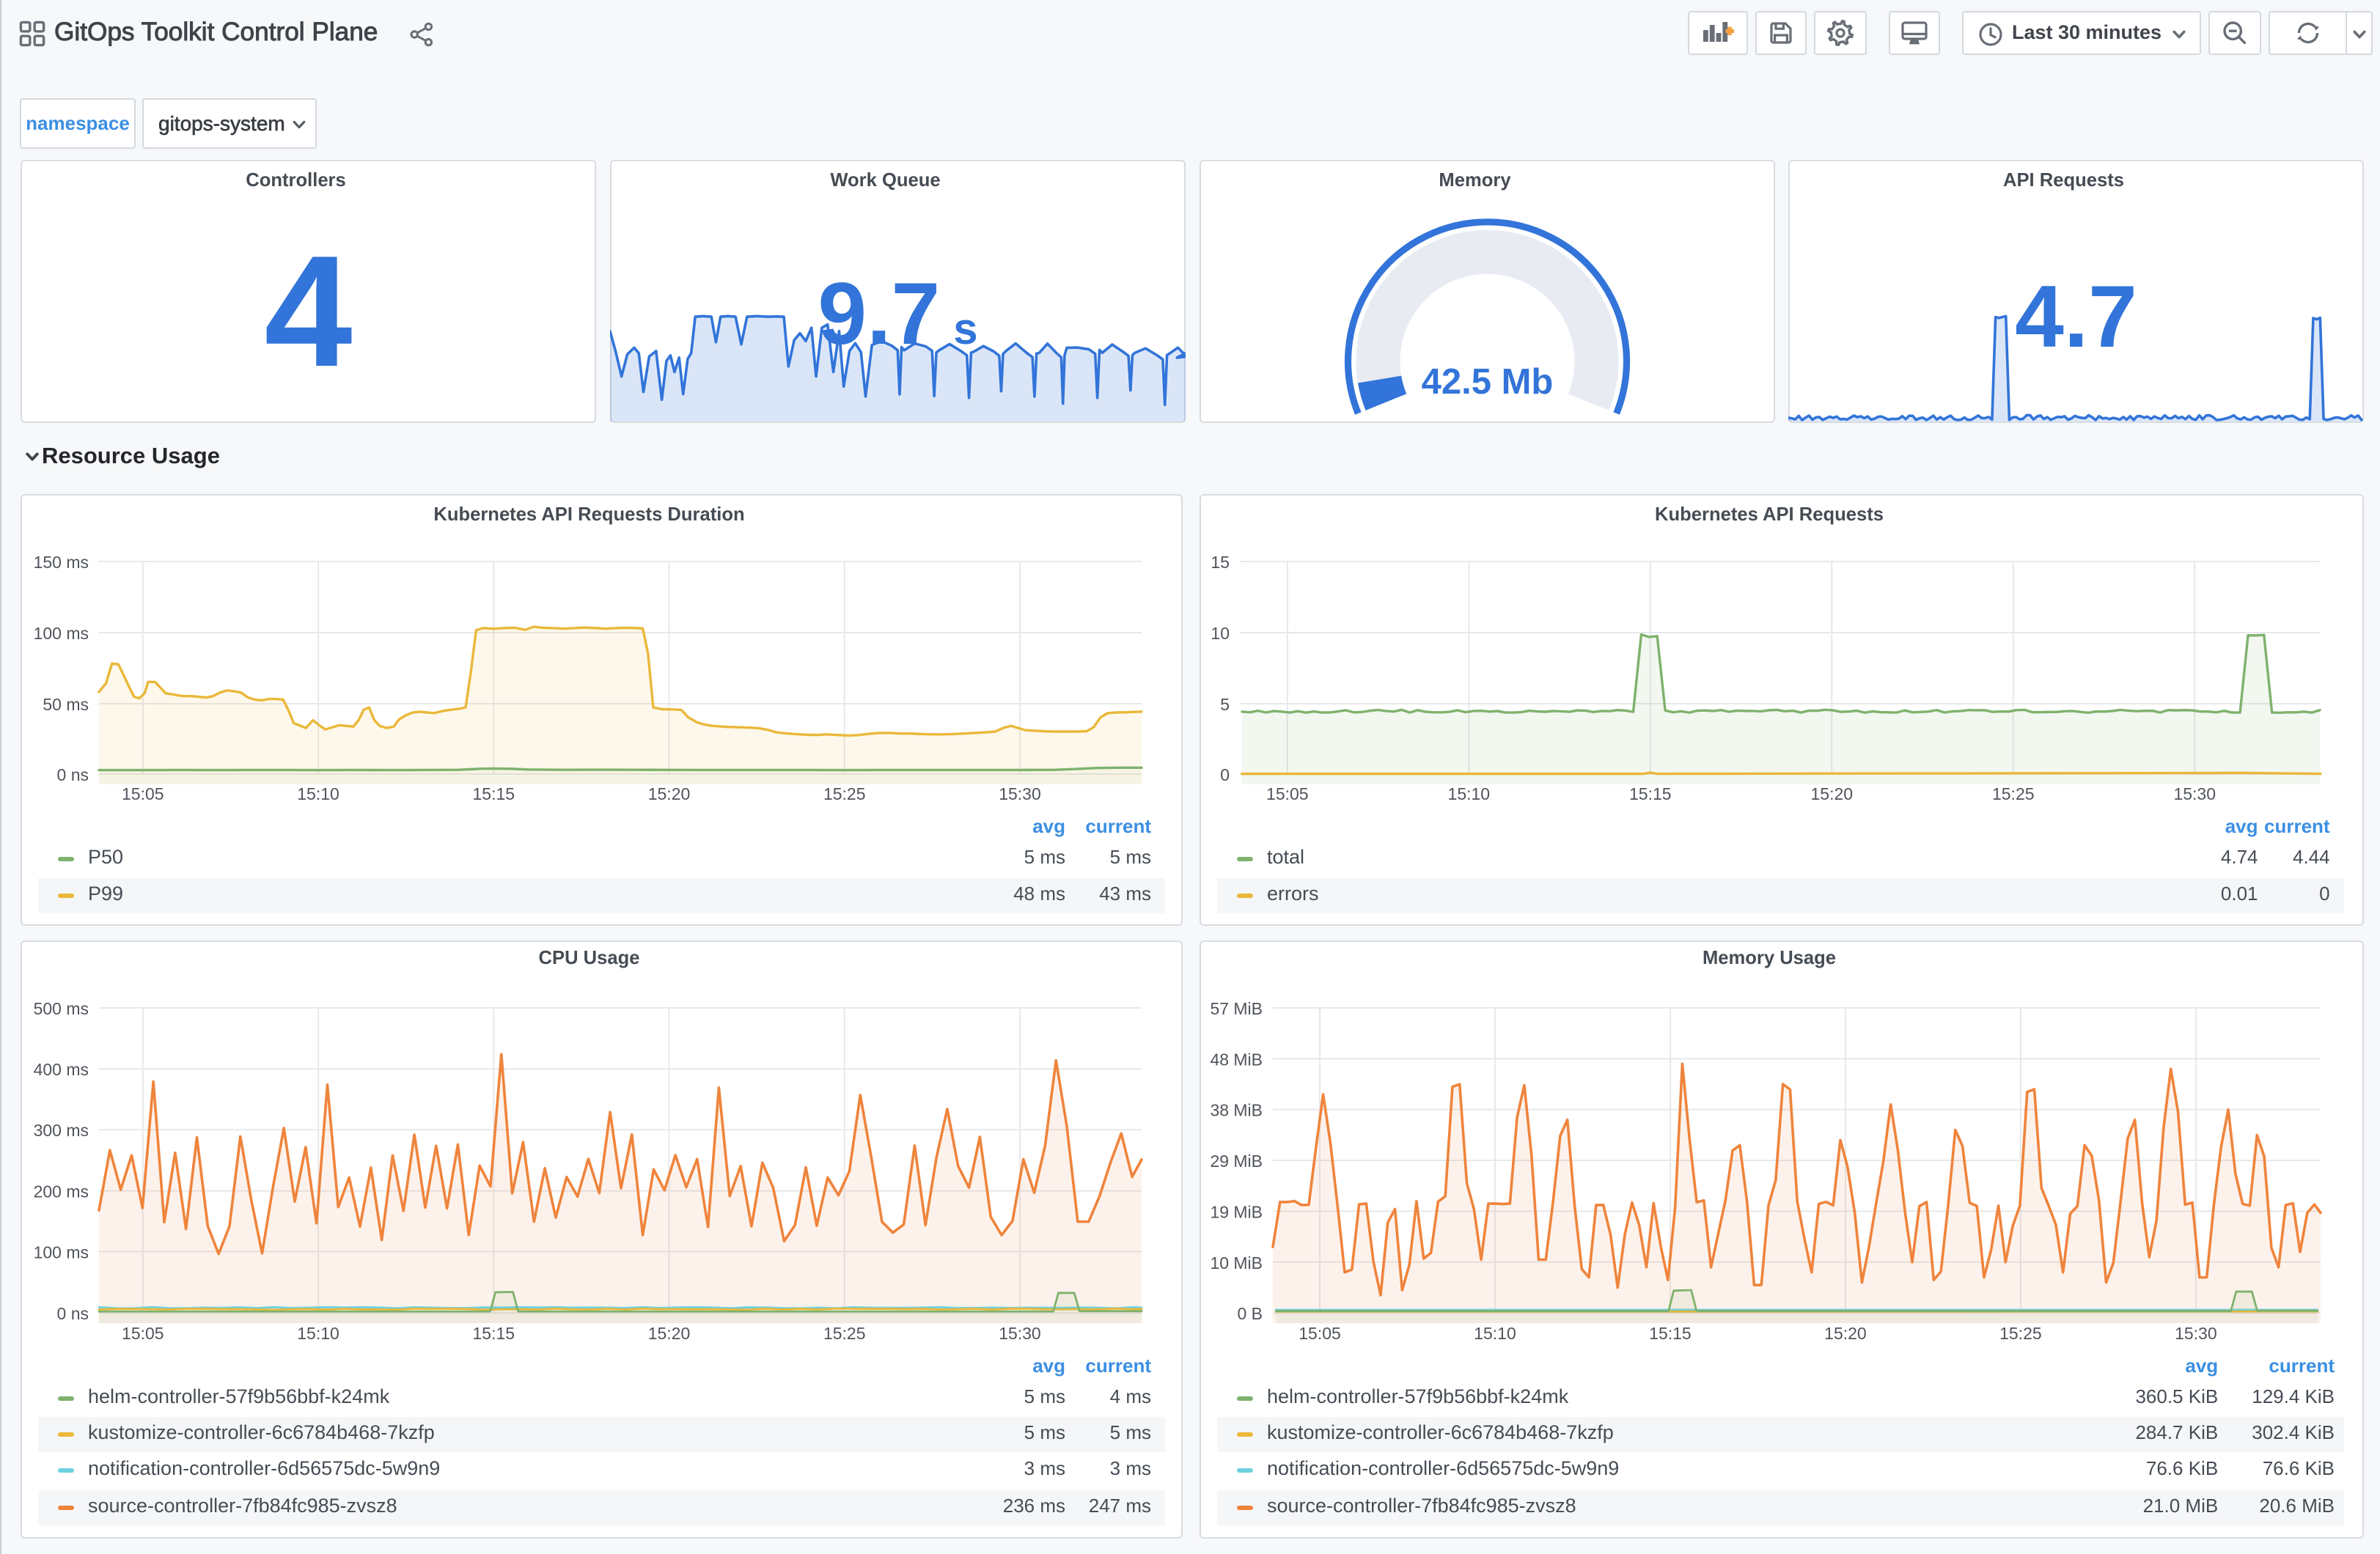  I want to click on svg-text: 19 MiB, so click(1237, 1212).